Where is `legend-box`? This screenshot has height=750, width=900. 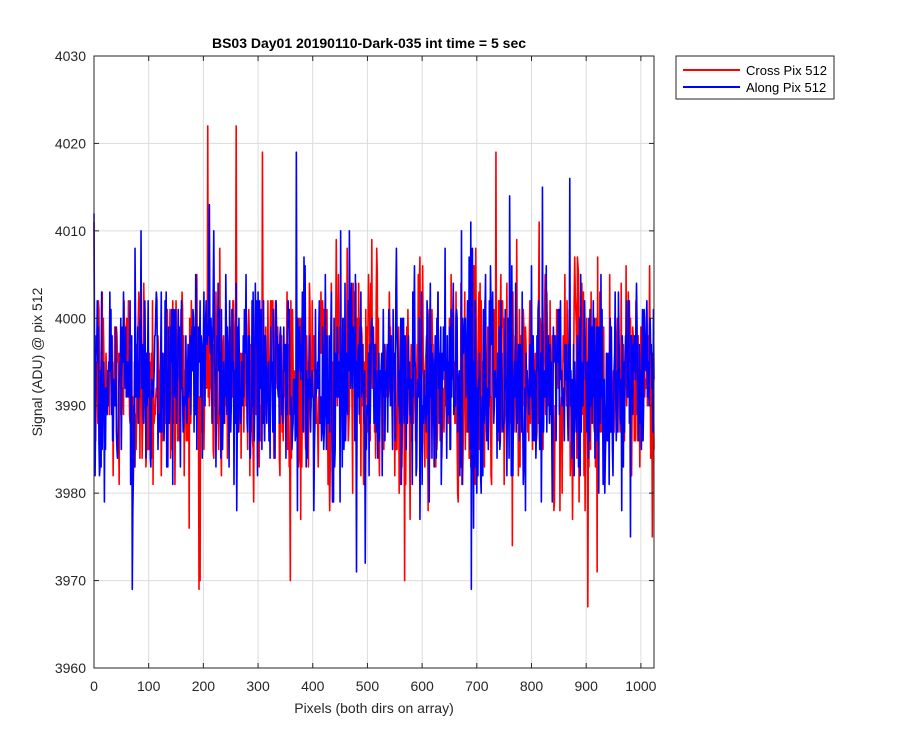
legend-box is located at coordinates (755, 77).